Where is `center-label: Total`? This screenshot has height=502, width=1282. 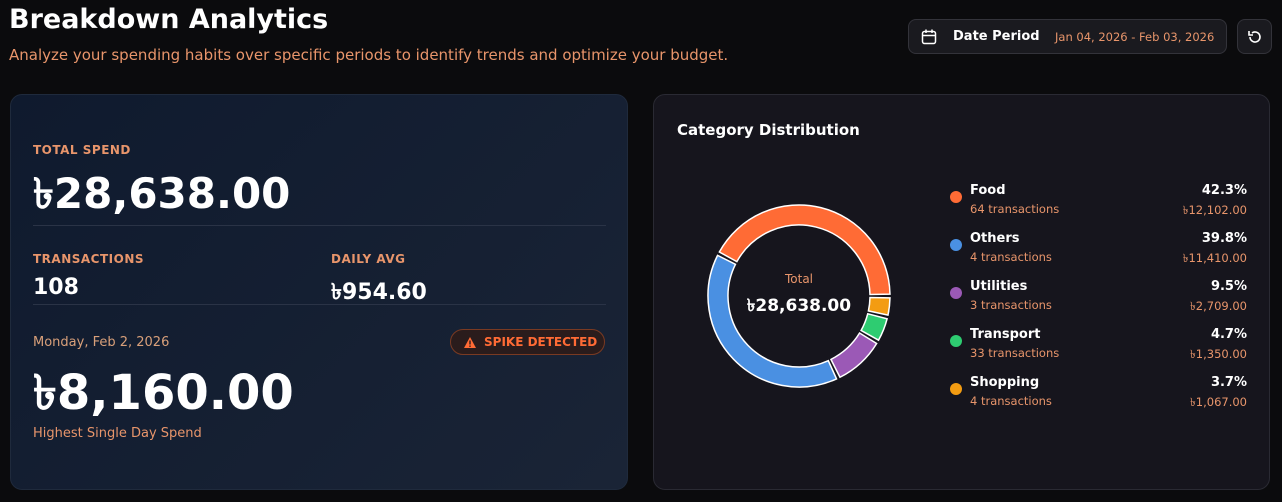
center-label: Total is located at coordinates (798, 279).